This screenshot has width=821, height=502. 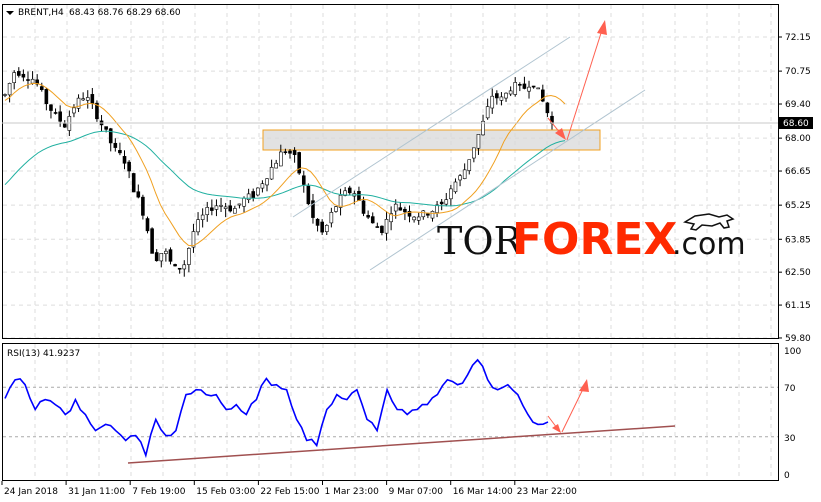 What do you see at coordinates (792, 352) in the screenshot?
I see `rsi-tick-label: 100` at bounding box center [792, 352].